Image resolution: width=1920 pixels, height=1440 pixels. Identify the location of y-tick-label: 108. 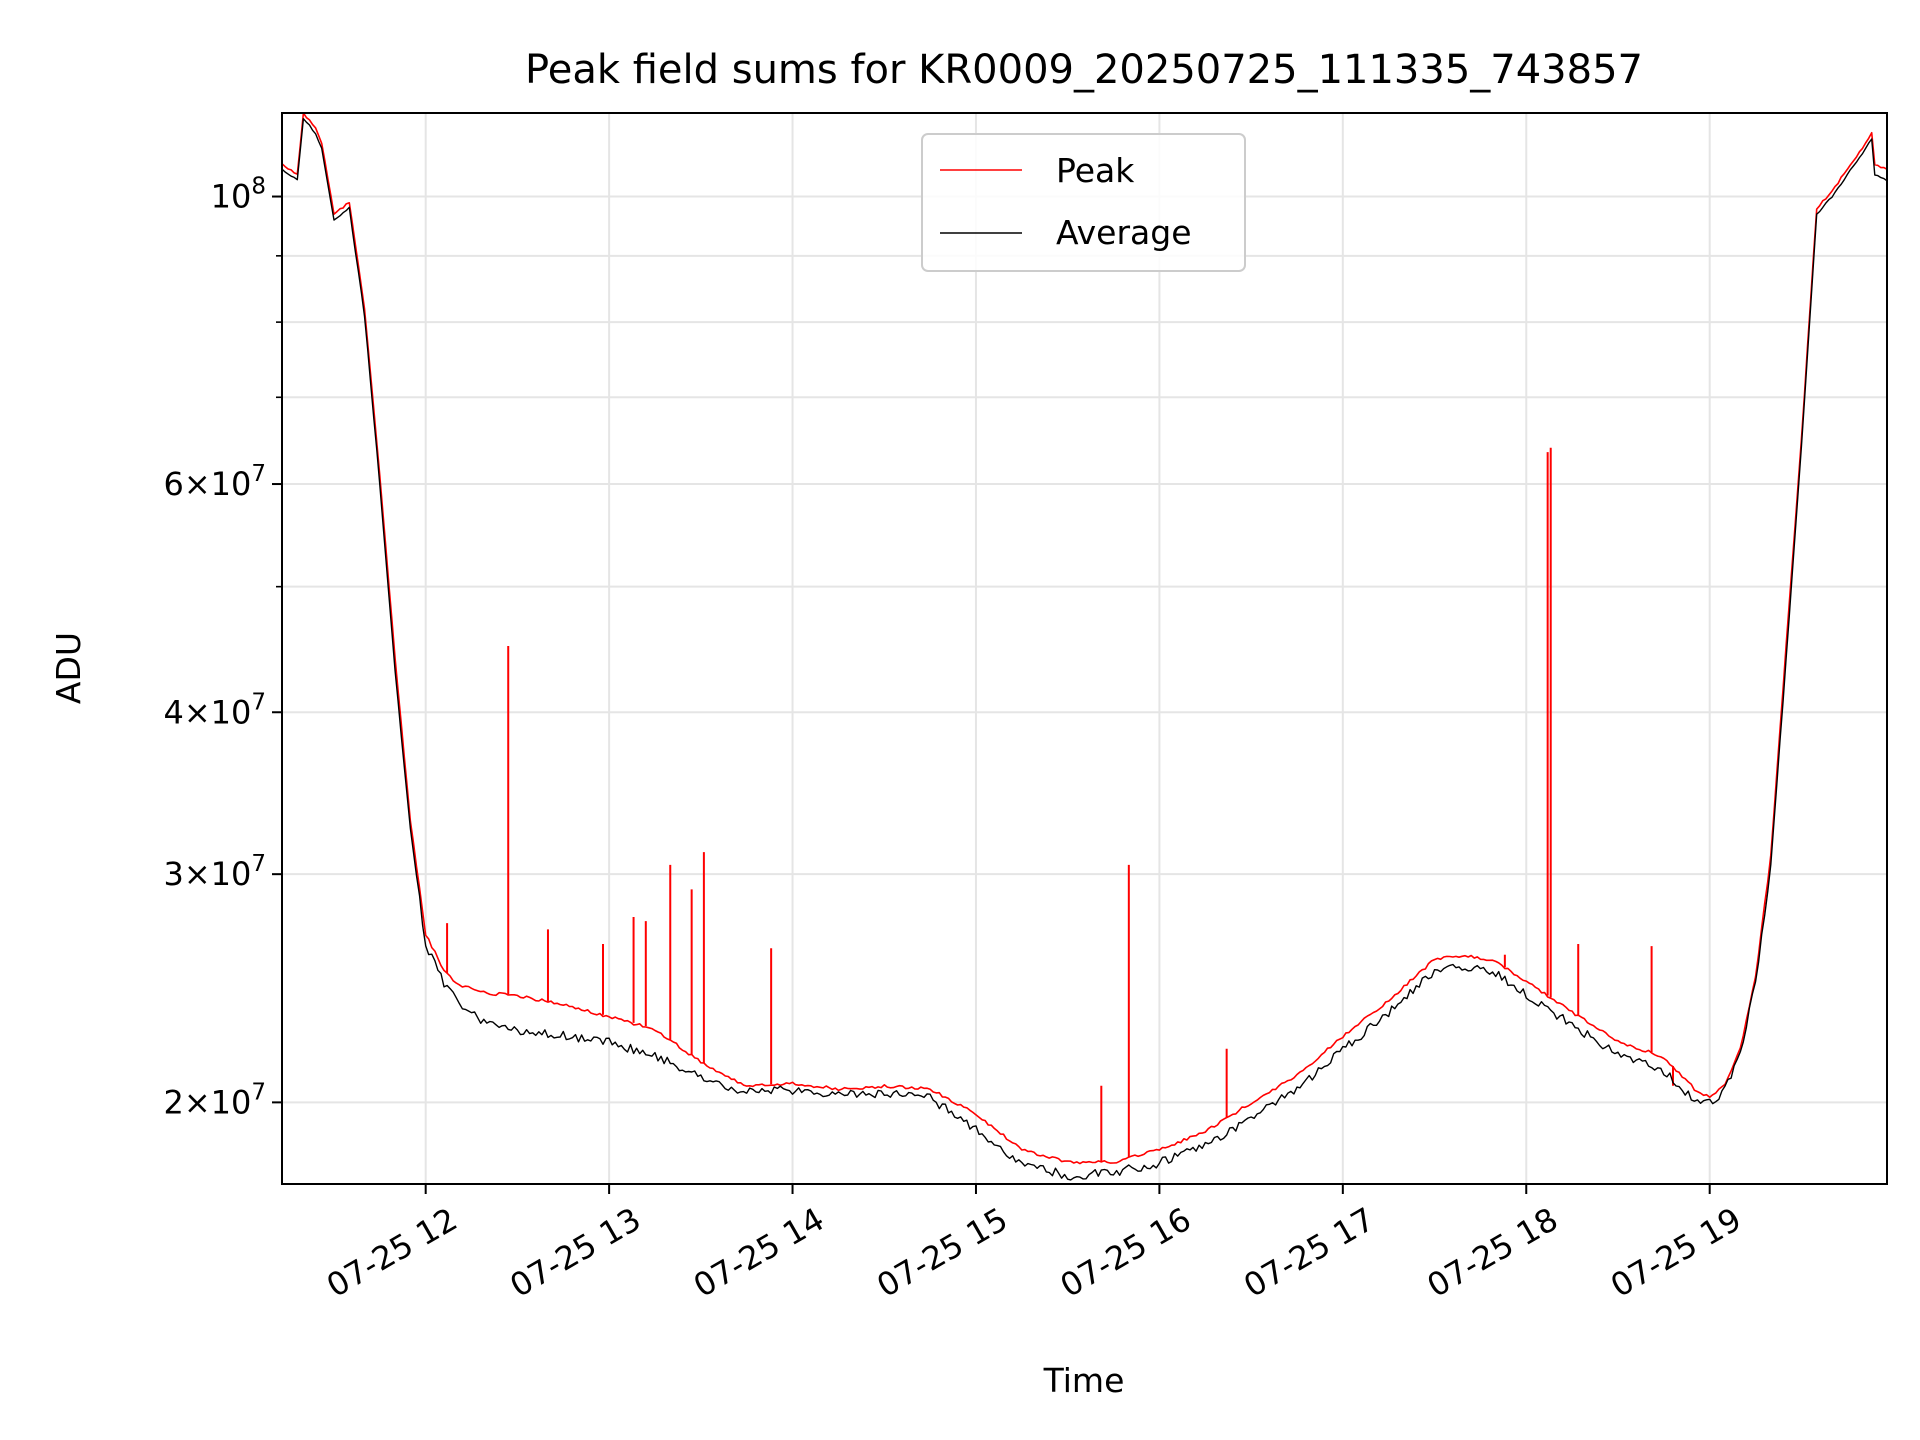
(238, 195).